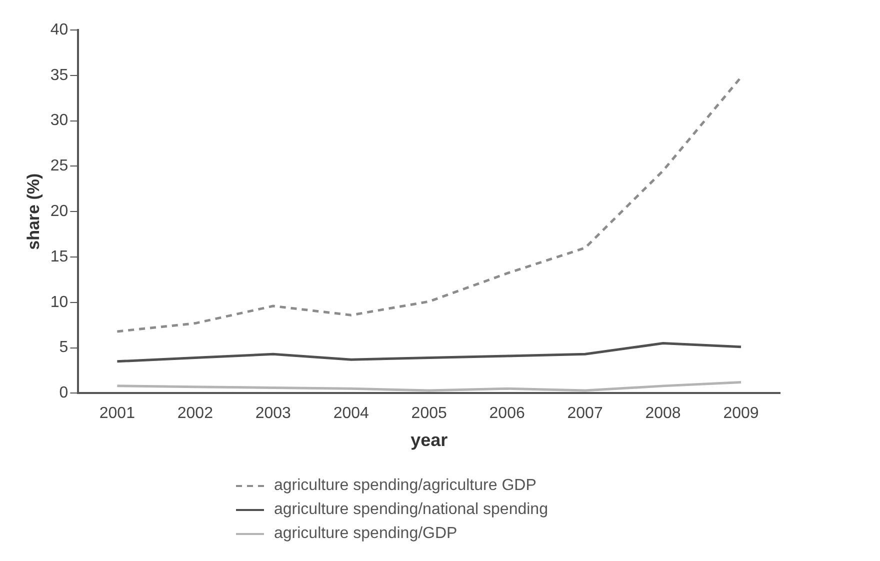 The image size is (880, 561). I want to click on y-tick-label: 35, so click(59, 75).